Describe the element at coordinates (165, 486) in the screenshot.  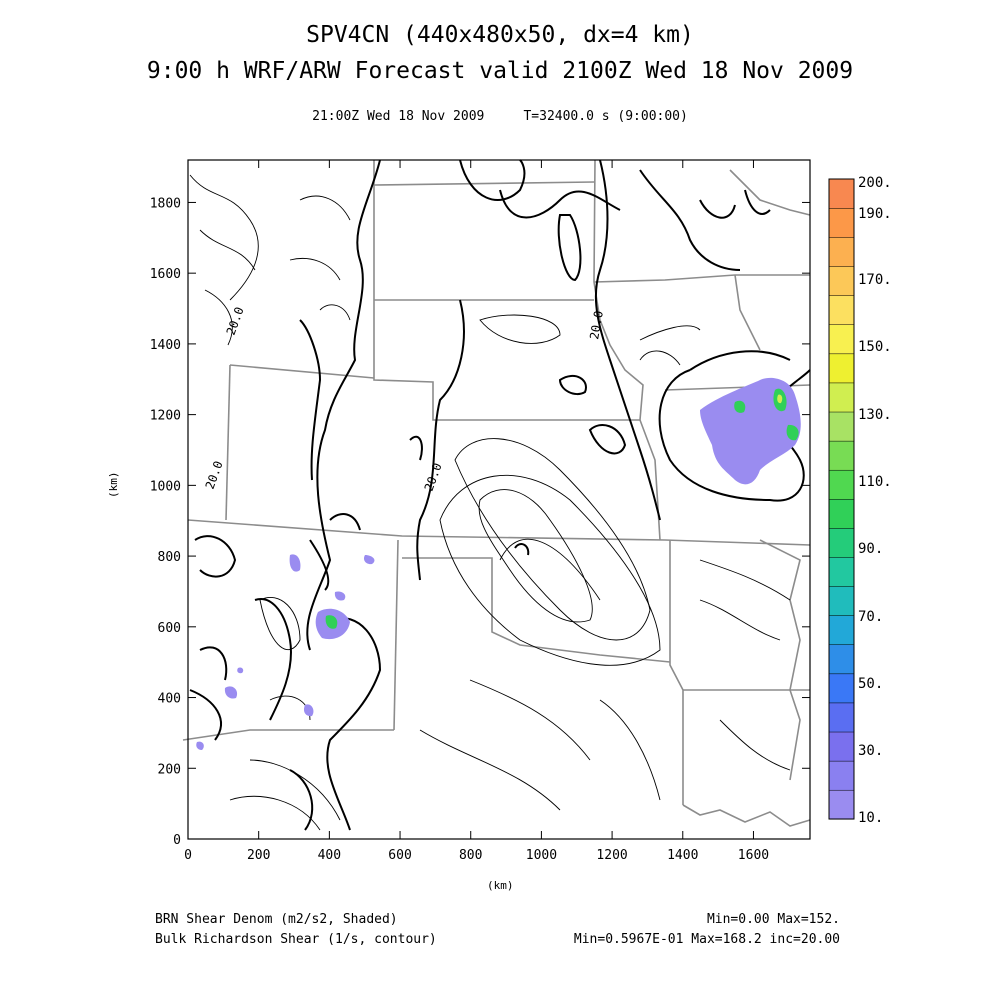
I see `y-tick-label: 1000` at that location.